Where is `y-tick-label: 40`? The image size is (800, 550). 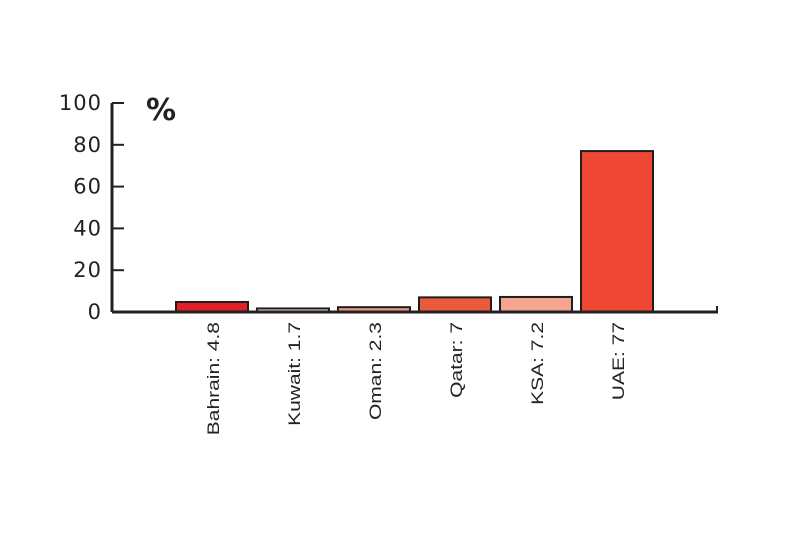
y-tick-label: 40 is located at coordinates (87, 228).